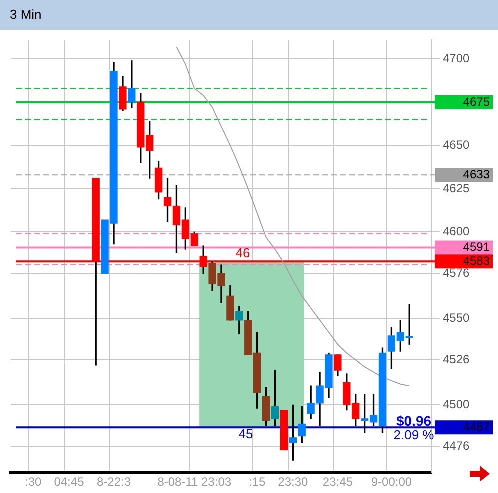 This screenshot has width=498, height=493. Describe the element at coordinates (293, 482) in the screenshot. I see `x-tick-label: 23:30` at that location.